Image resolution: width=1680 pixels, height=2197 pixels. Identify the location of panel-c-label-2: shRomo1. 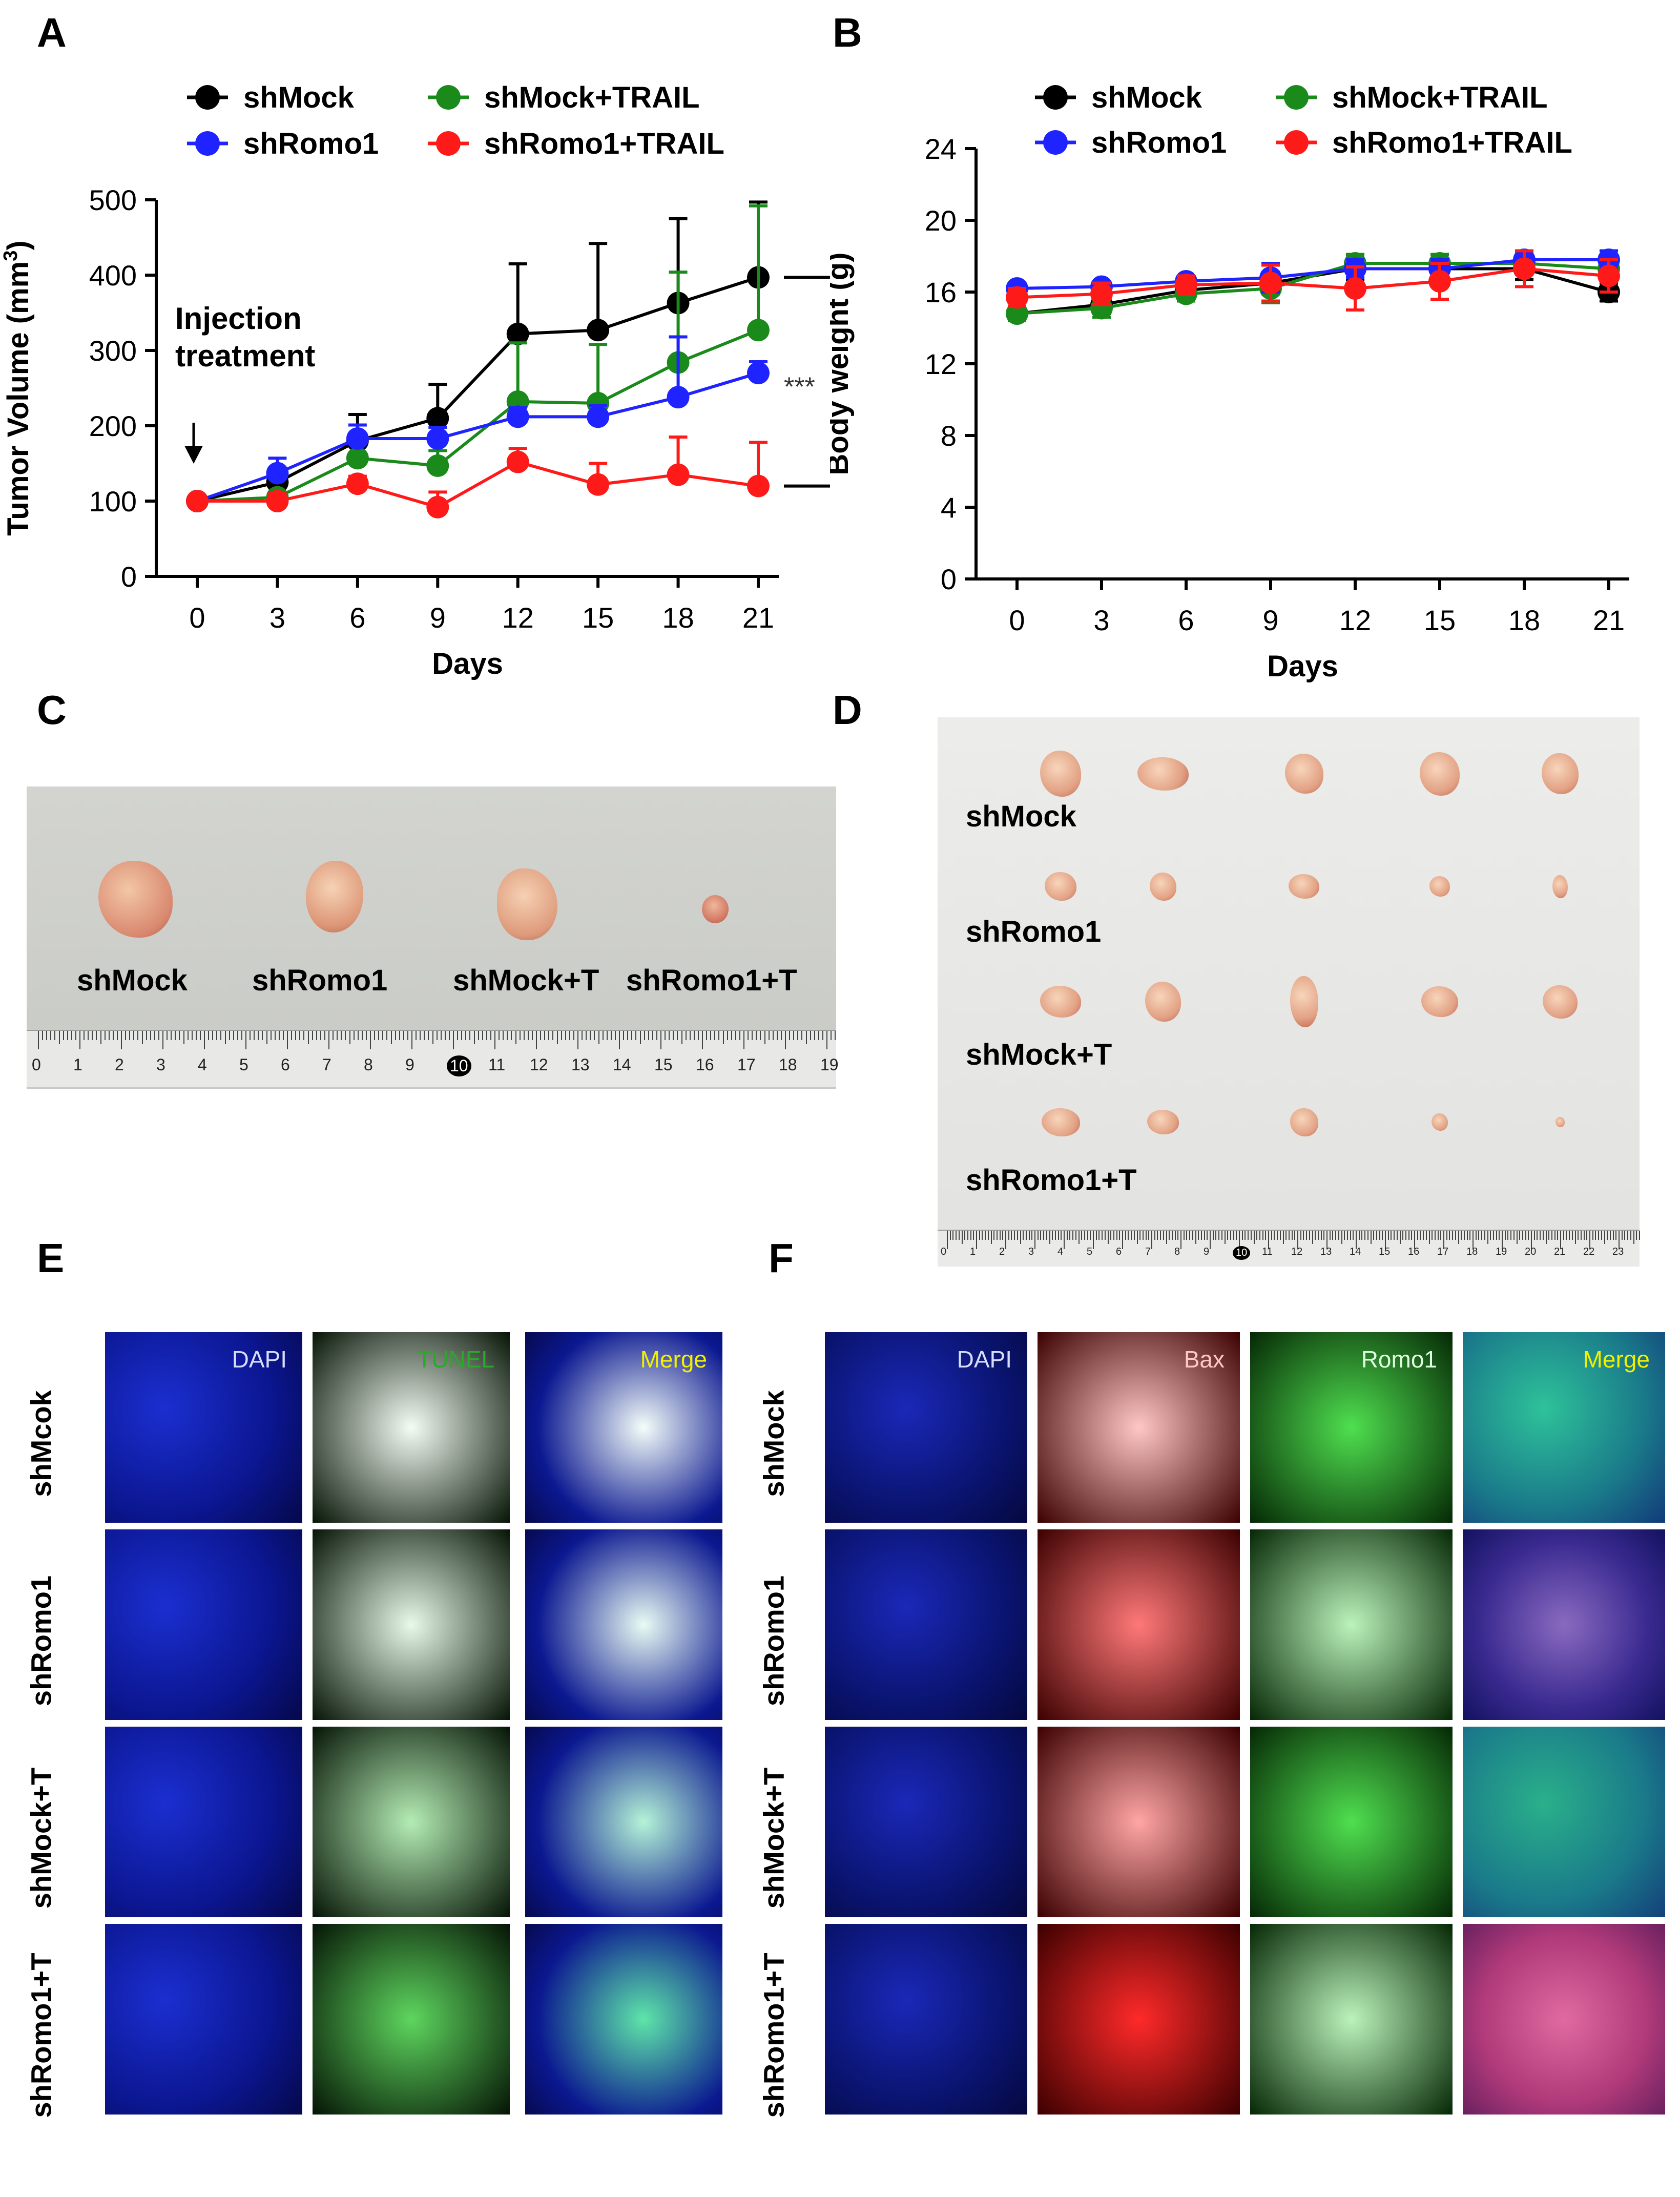
(320, 981).